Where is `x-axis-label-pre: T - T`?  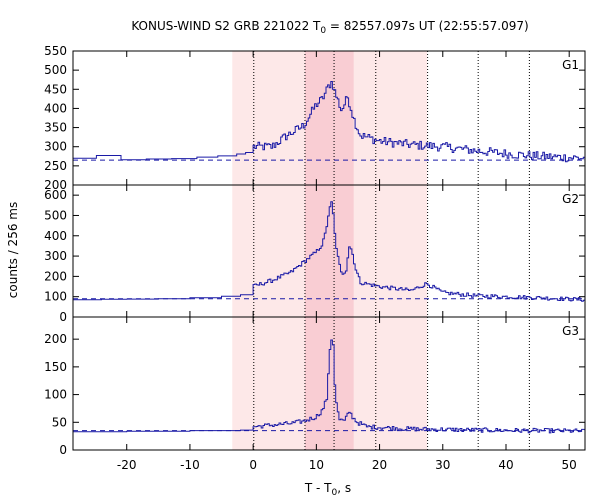
x-axis-label-pre: T - T is located at coordinates (318, 488).